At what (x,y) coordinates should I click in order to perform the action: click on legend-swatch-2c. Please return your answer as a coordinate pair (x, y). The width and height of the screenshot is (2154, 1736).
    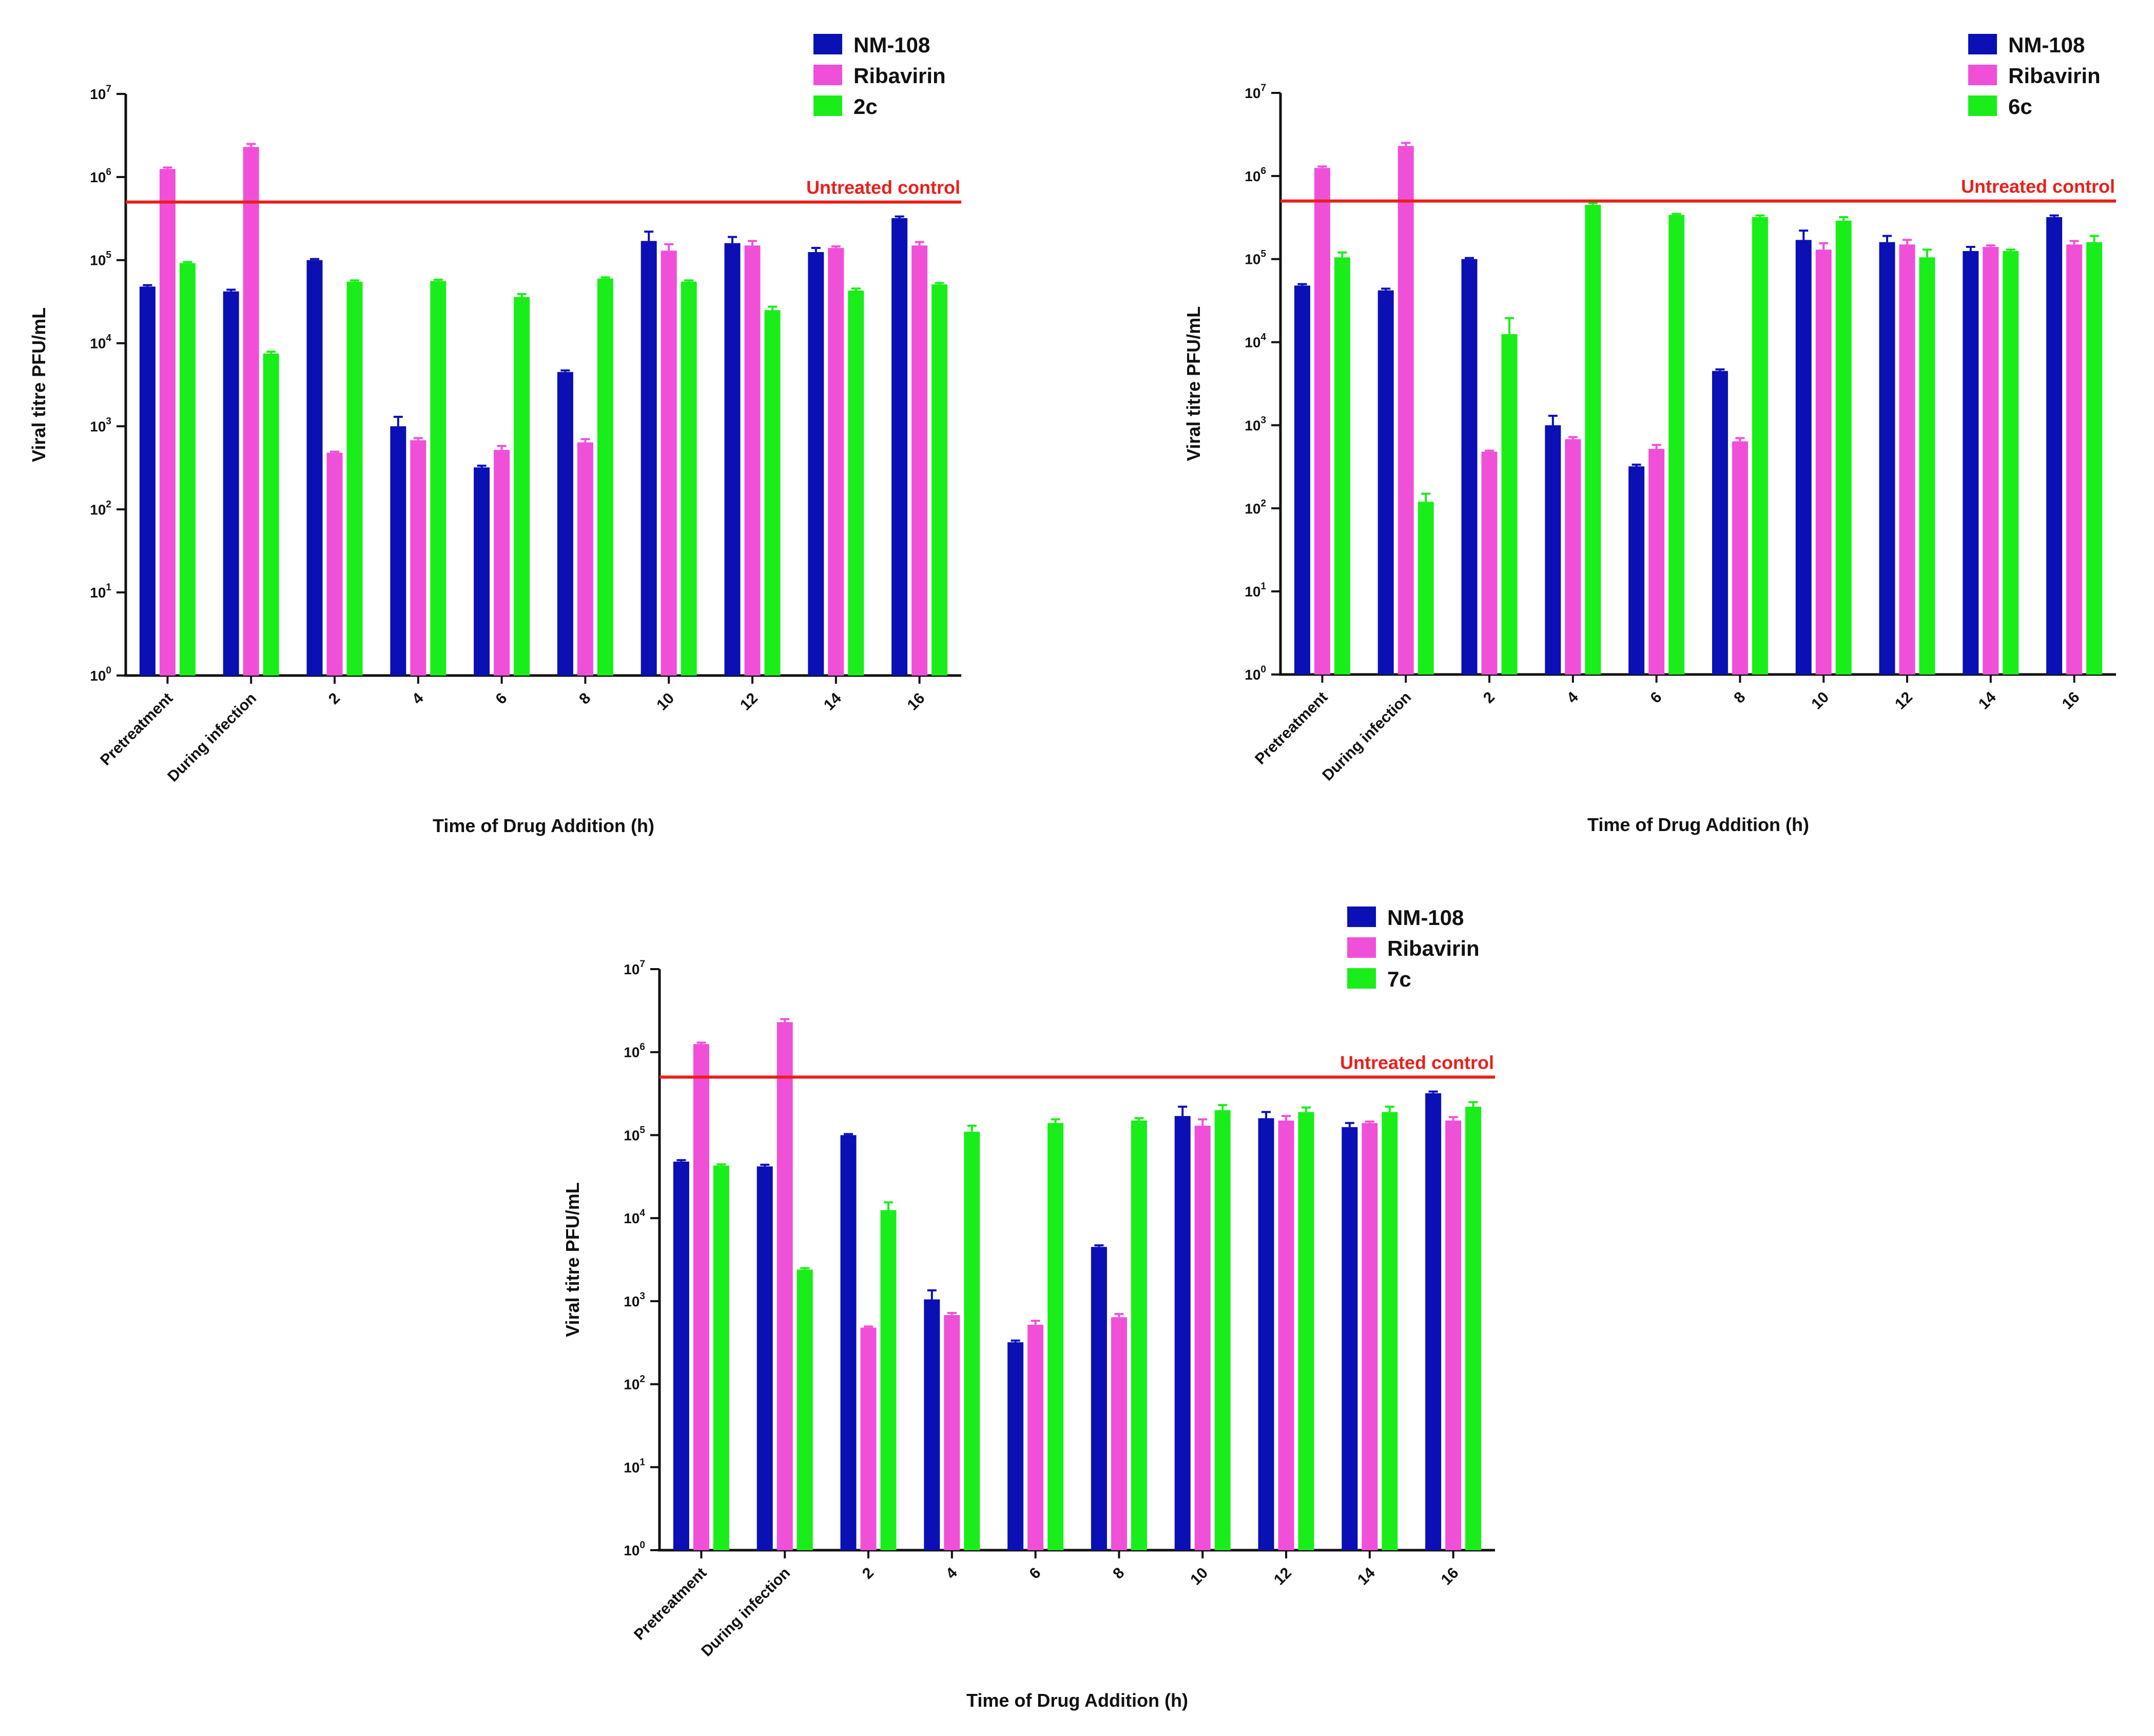
    Looking at the image, I should click on (827, 105).